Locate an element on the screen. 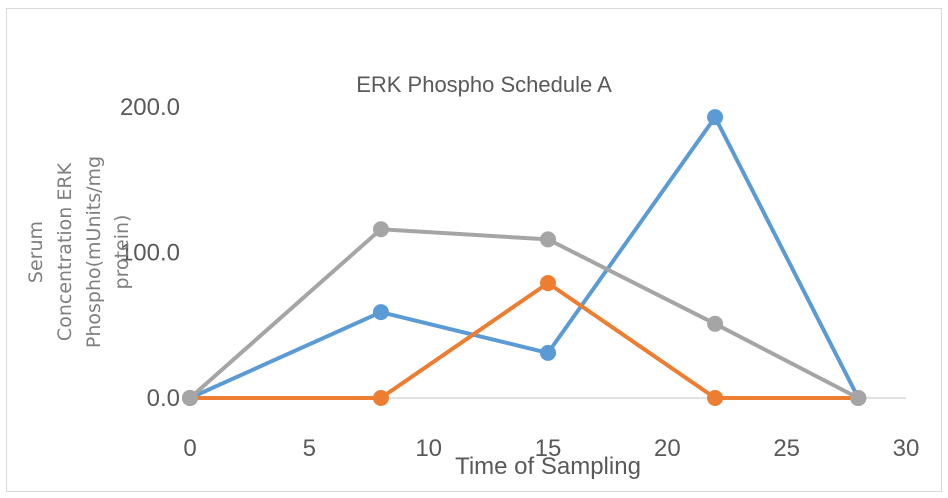 The width and height of the screenshot is (948, 498). x-tick-labels: 0 5 10 15 20 25 30 is located at coordinates (551, 448).